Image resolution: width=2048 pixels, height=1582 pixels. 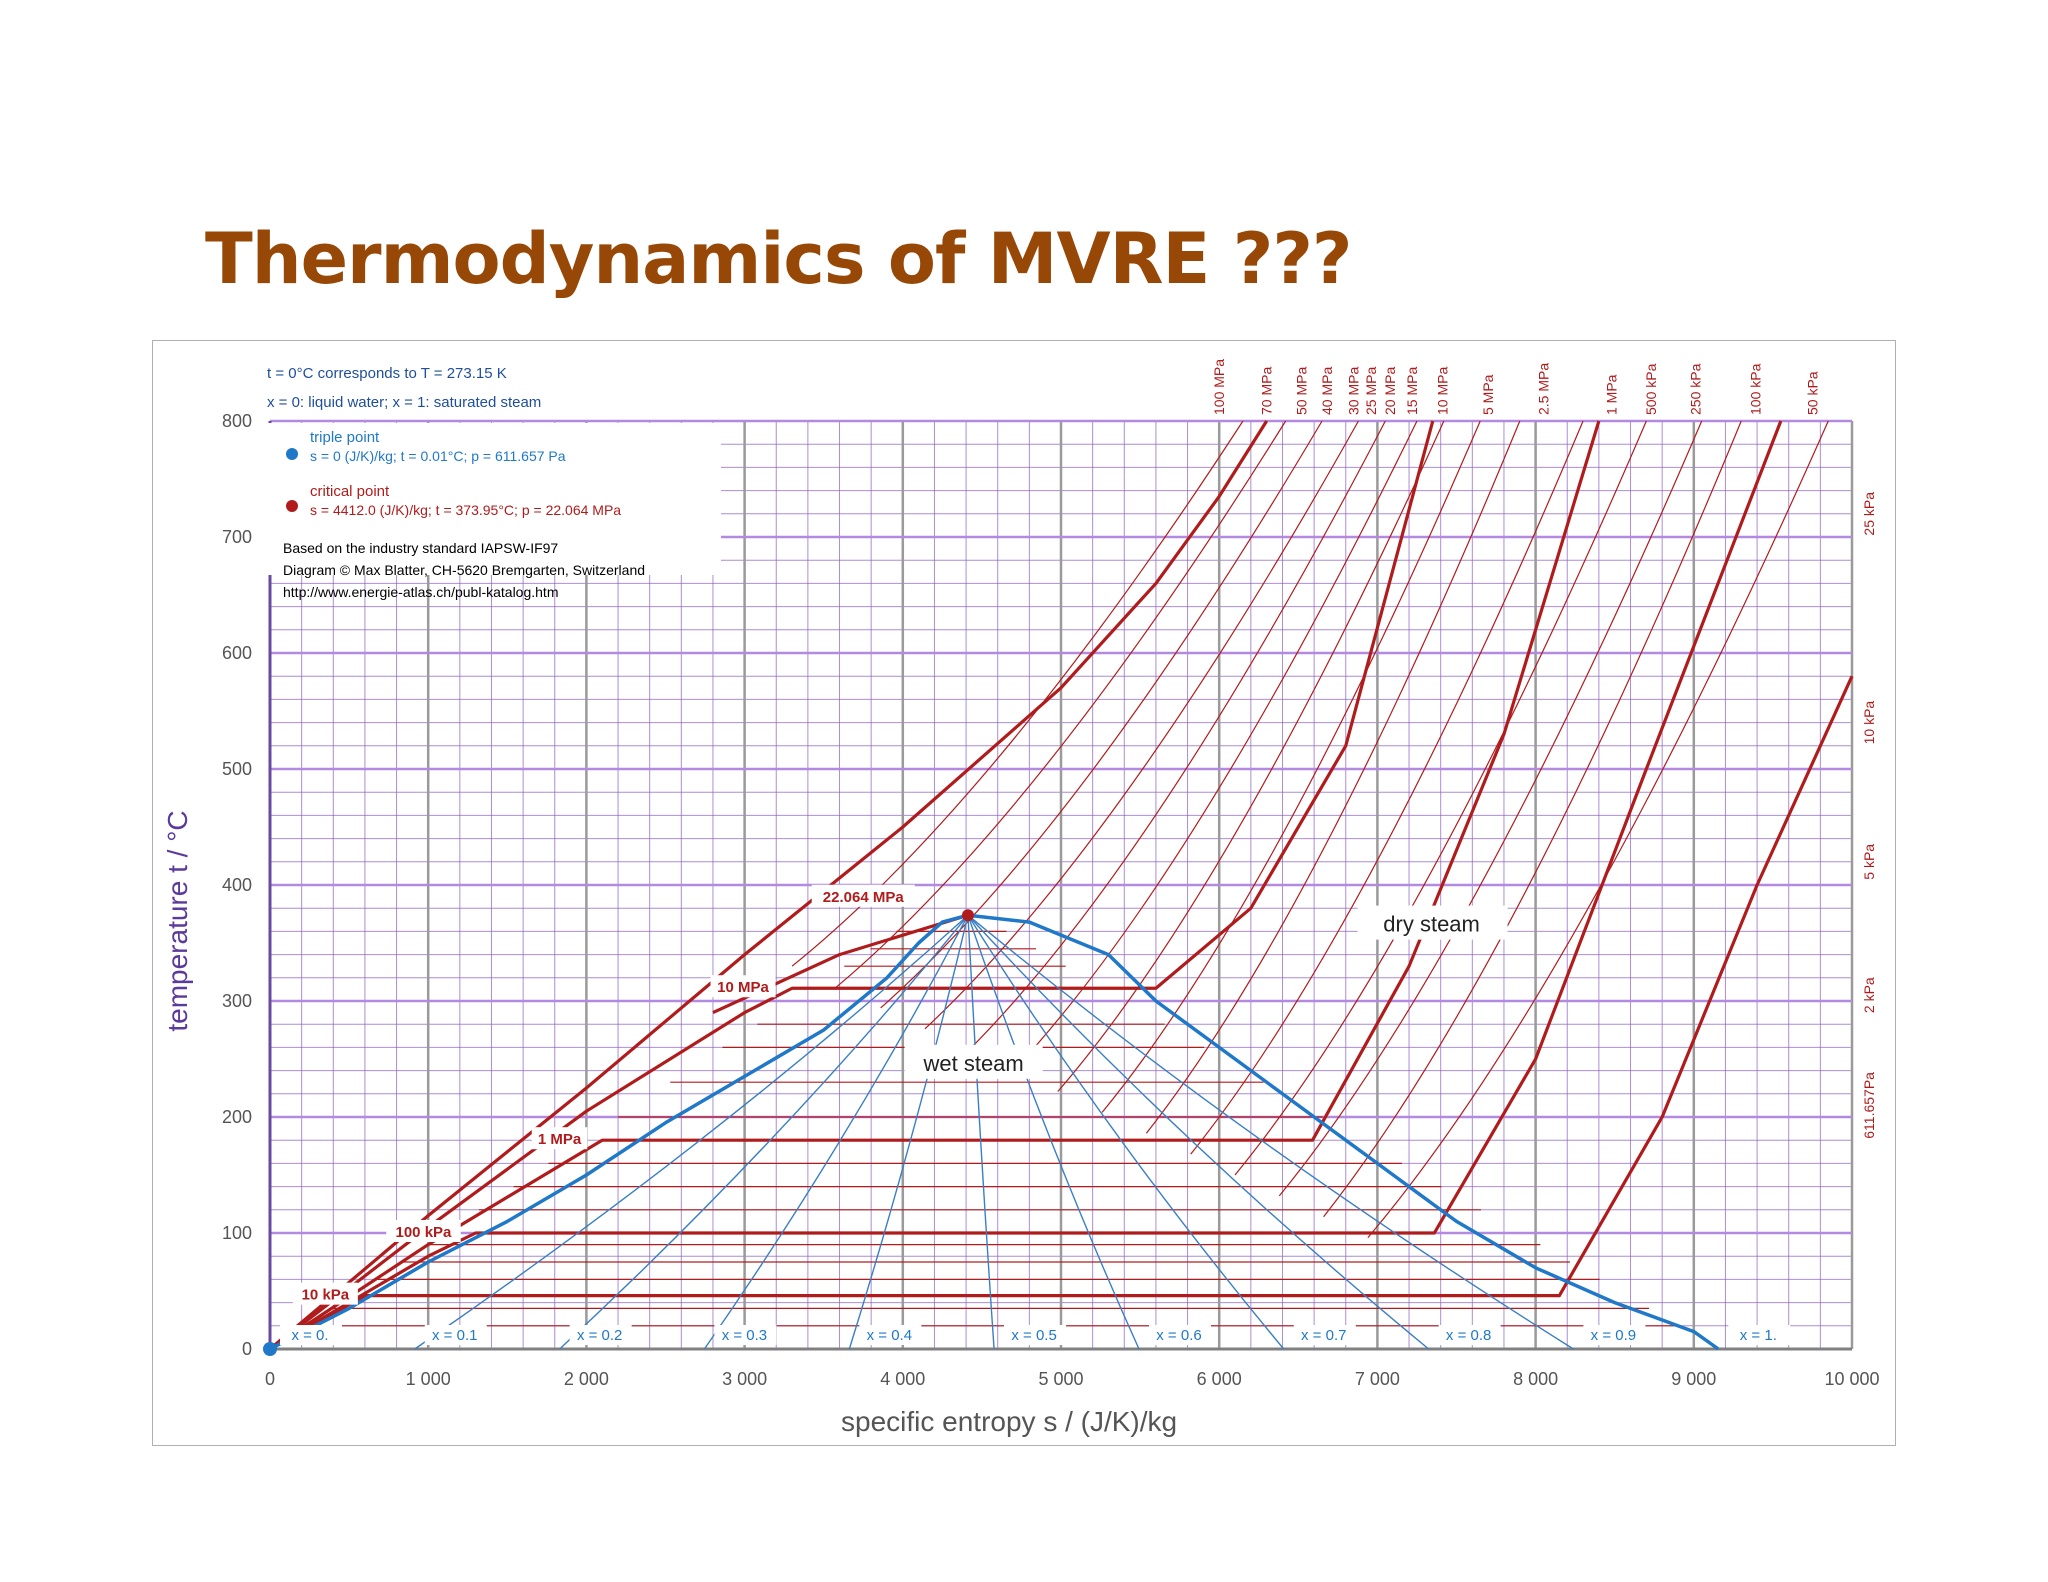 What do you see at coordinates (1178, 1335) in the screenshot?
I see `quality-label: x = 0.6` at bounding box center [1178, 1335].